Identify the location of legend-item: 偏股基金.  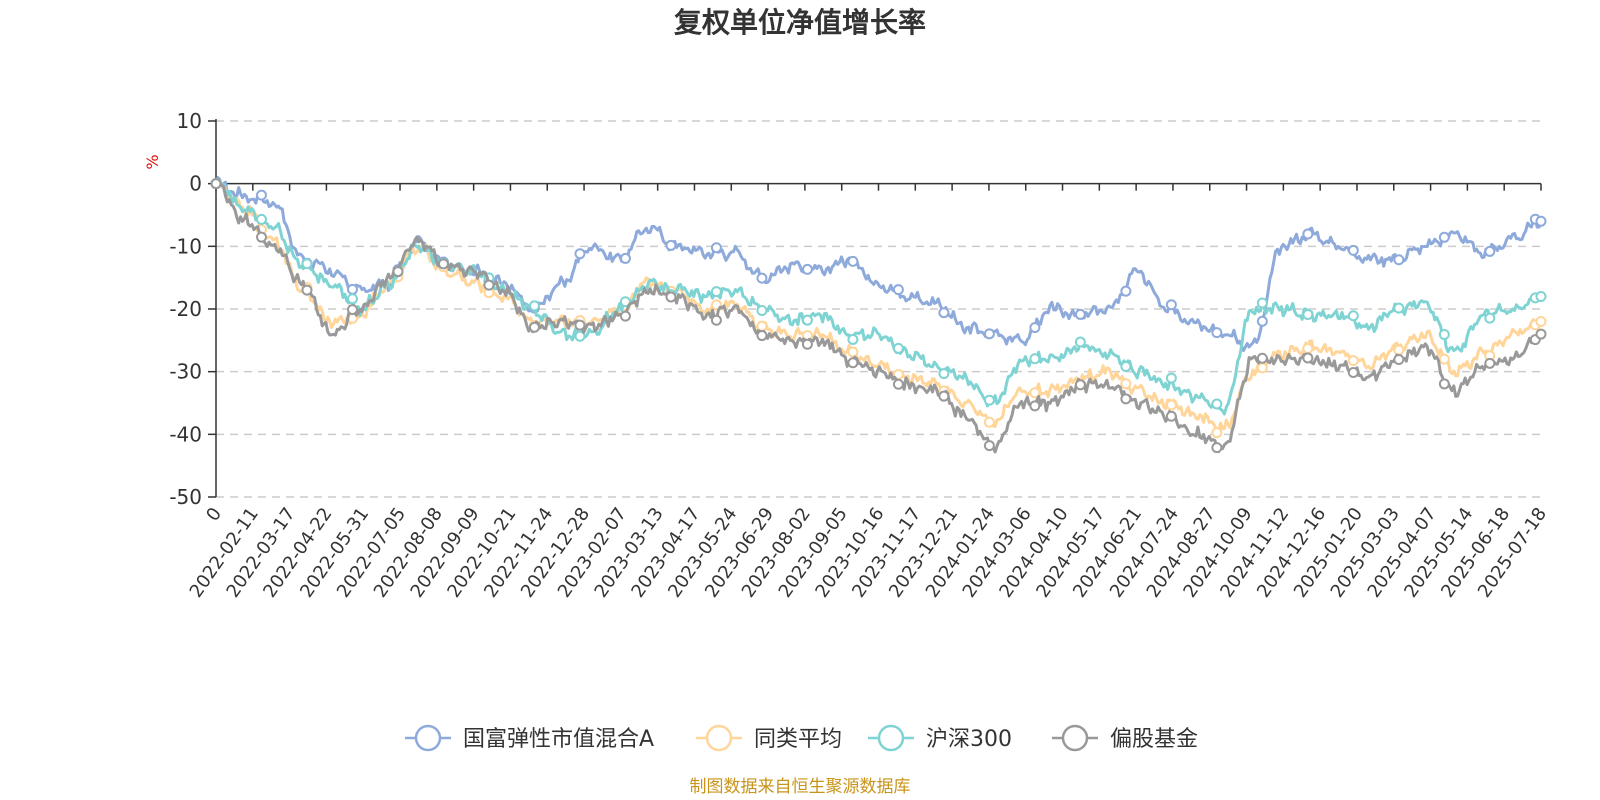
(1125, 738).